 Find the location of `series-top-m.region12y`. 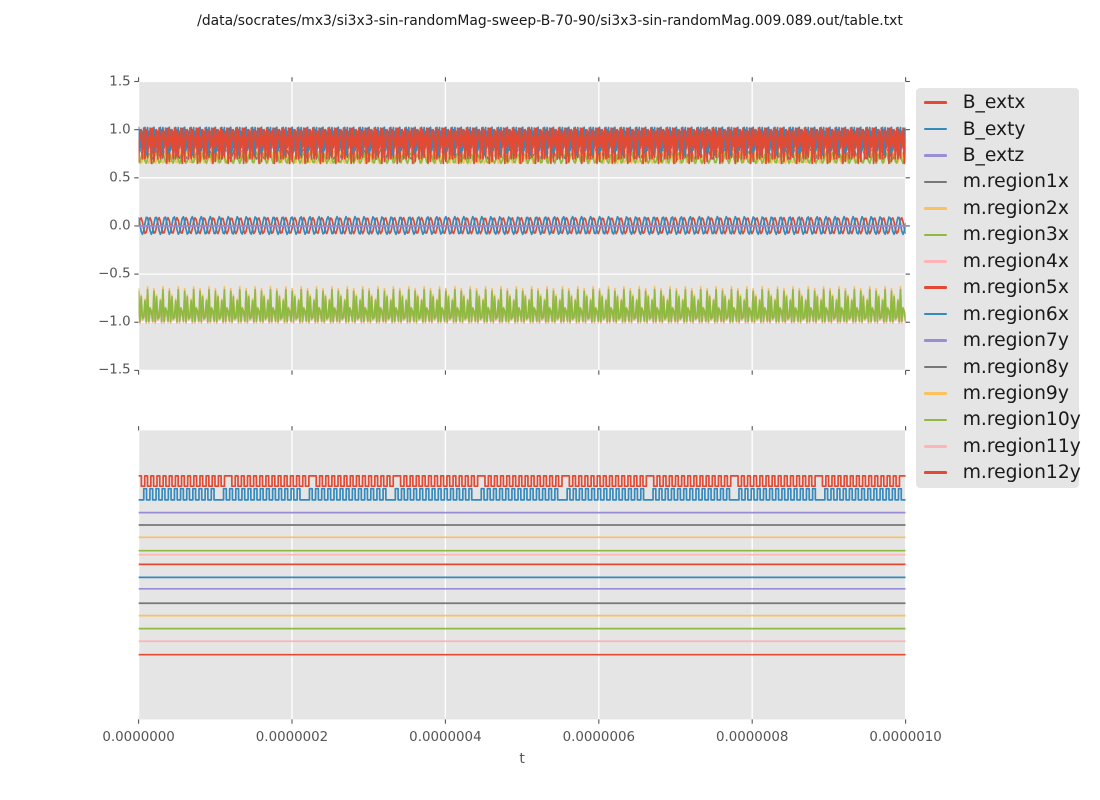

series-top-m.region12y is located at coordinates (522, 146).